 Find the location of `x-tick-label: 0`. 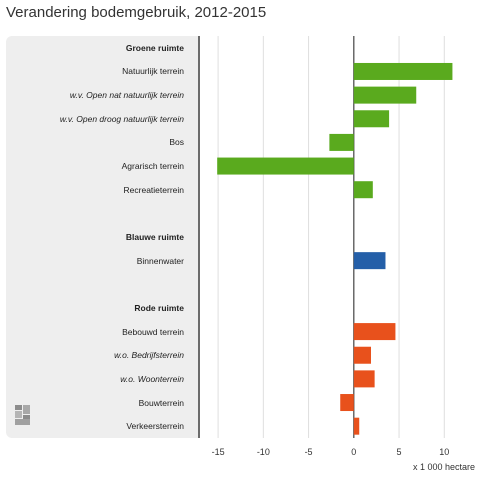

x-tick-label: 0 is located at coordinates (353, 452).